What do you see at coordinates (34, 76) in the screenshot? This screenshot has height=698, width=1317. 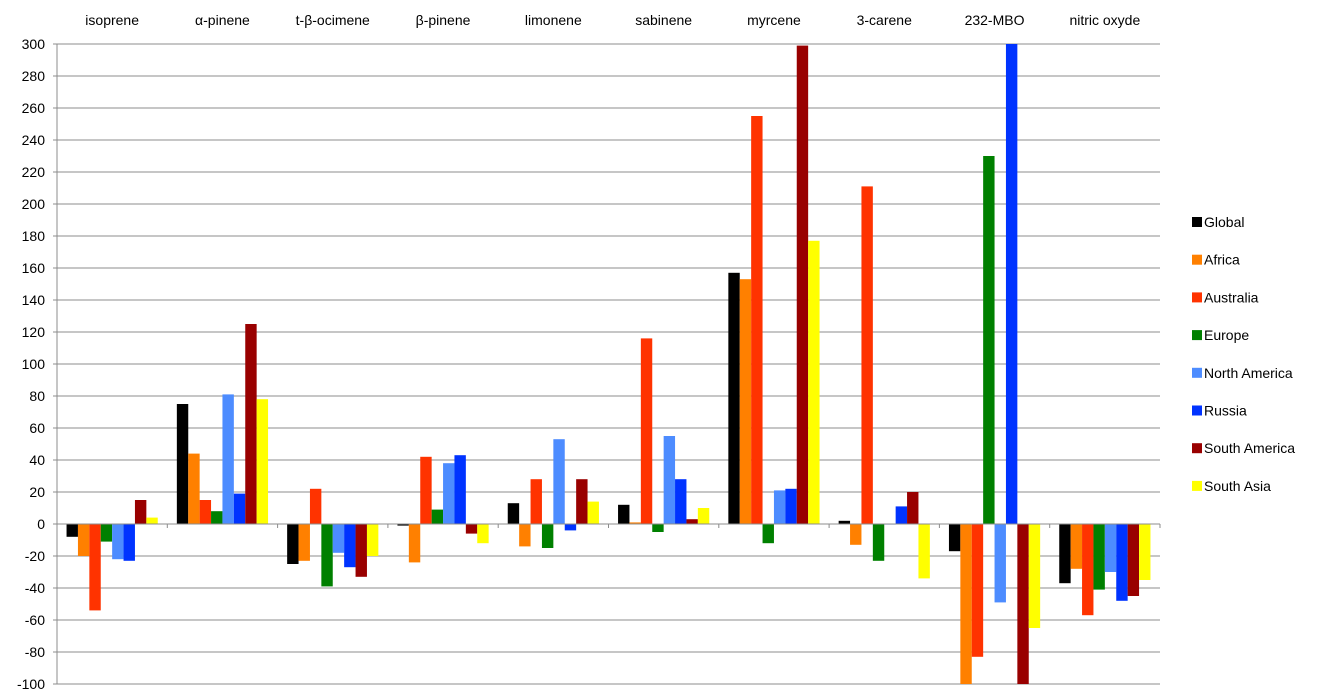 I see `y-tick-label: 280` at bounding box center [34, 76].